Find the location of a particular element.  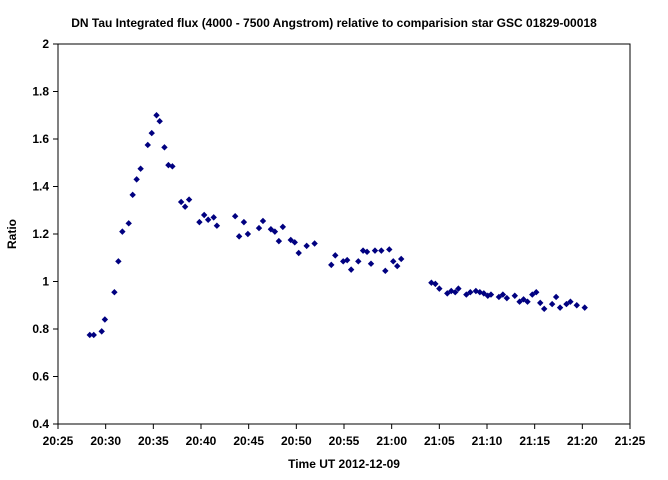

x-tick-label: 20:45 is located at coordinates (248, 441).